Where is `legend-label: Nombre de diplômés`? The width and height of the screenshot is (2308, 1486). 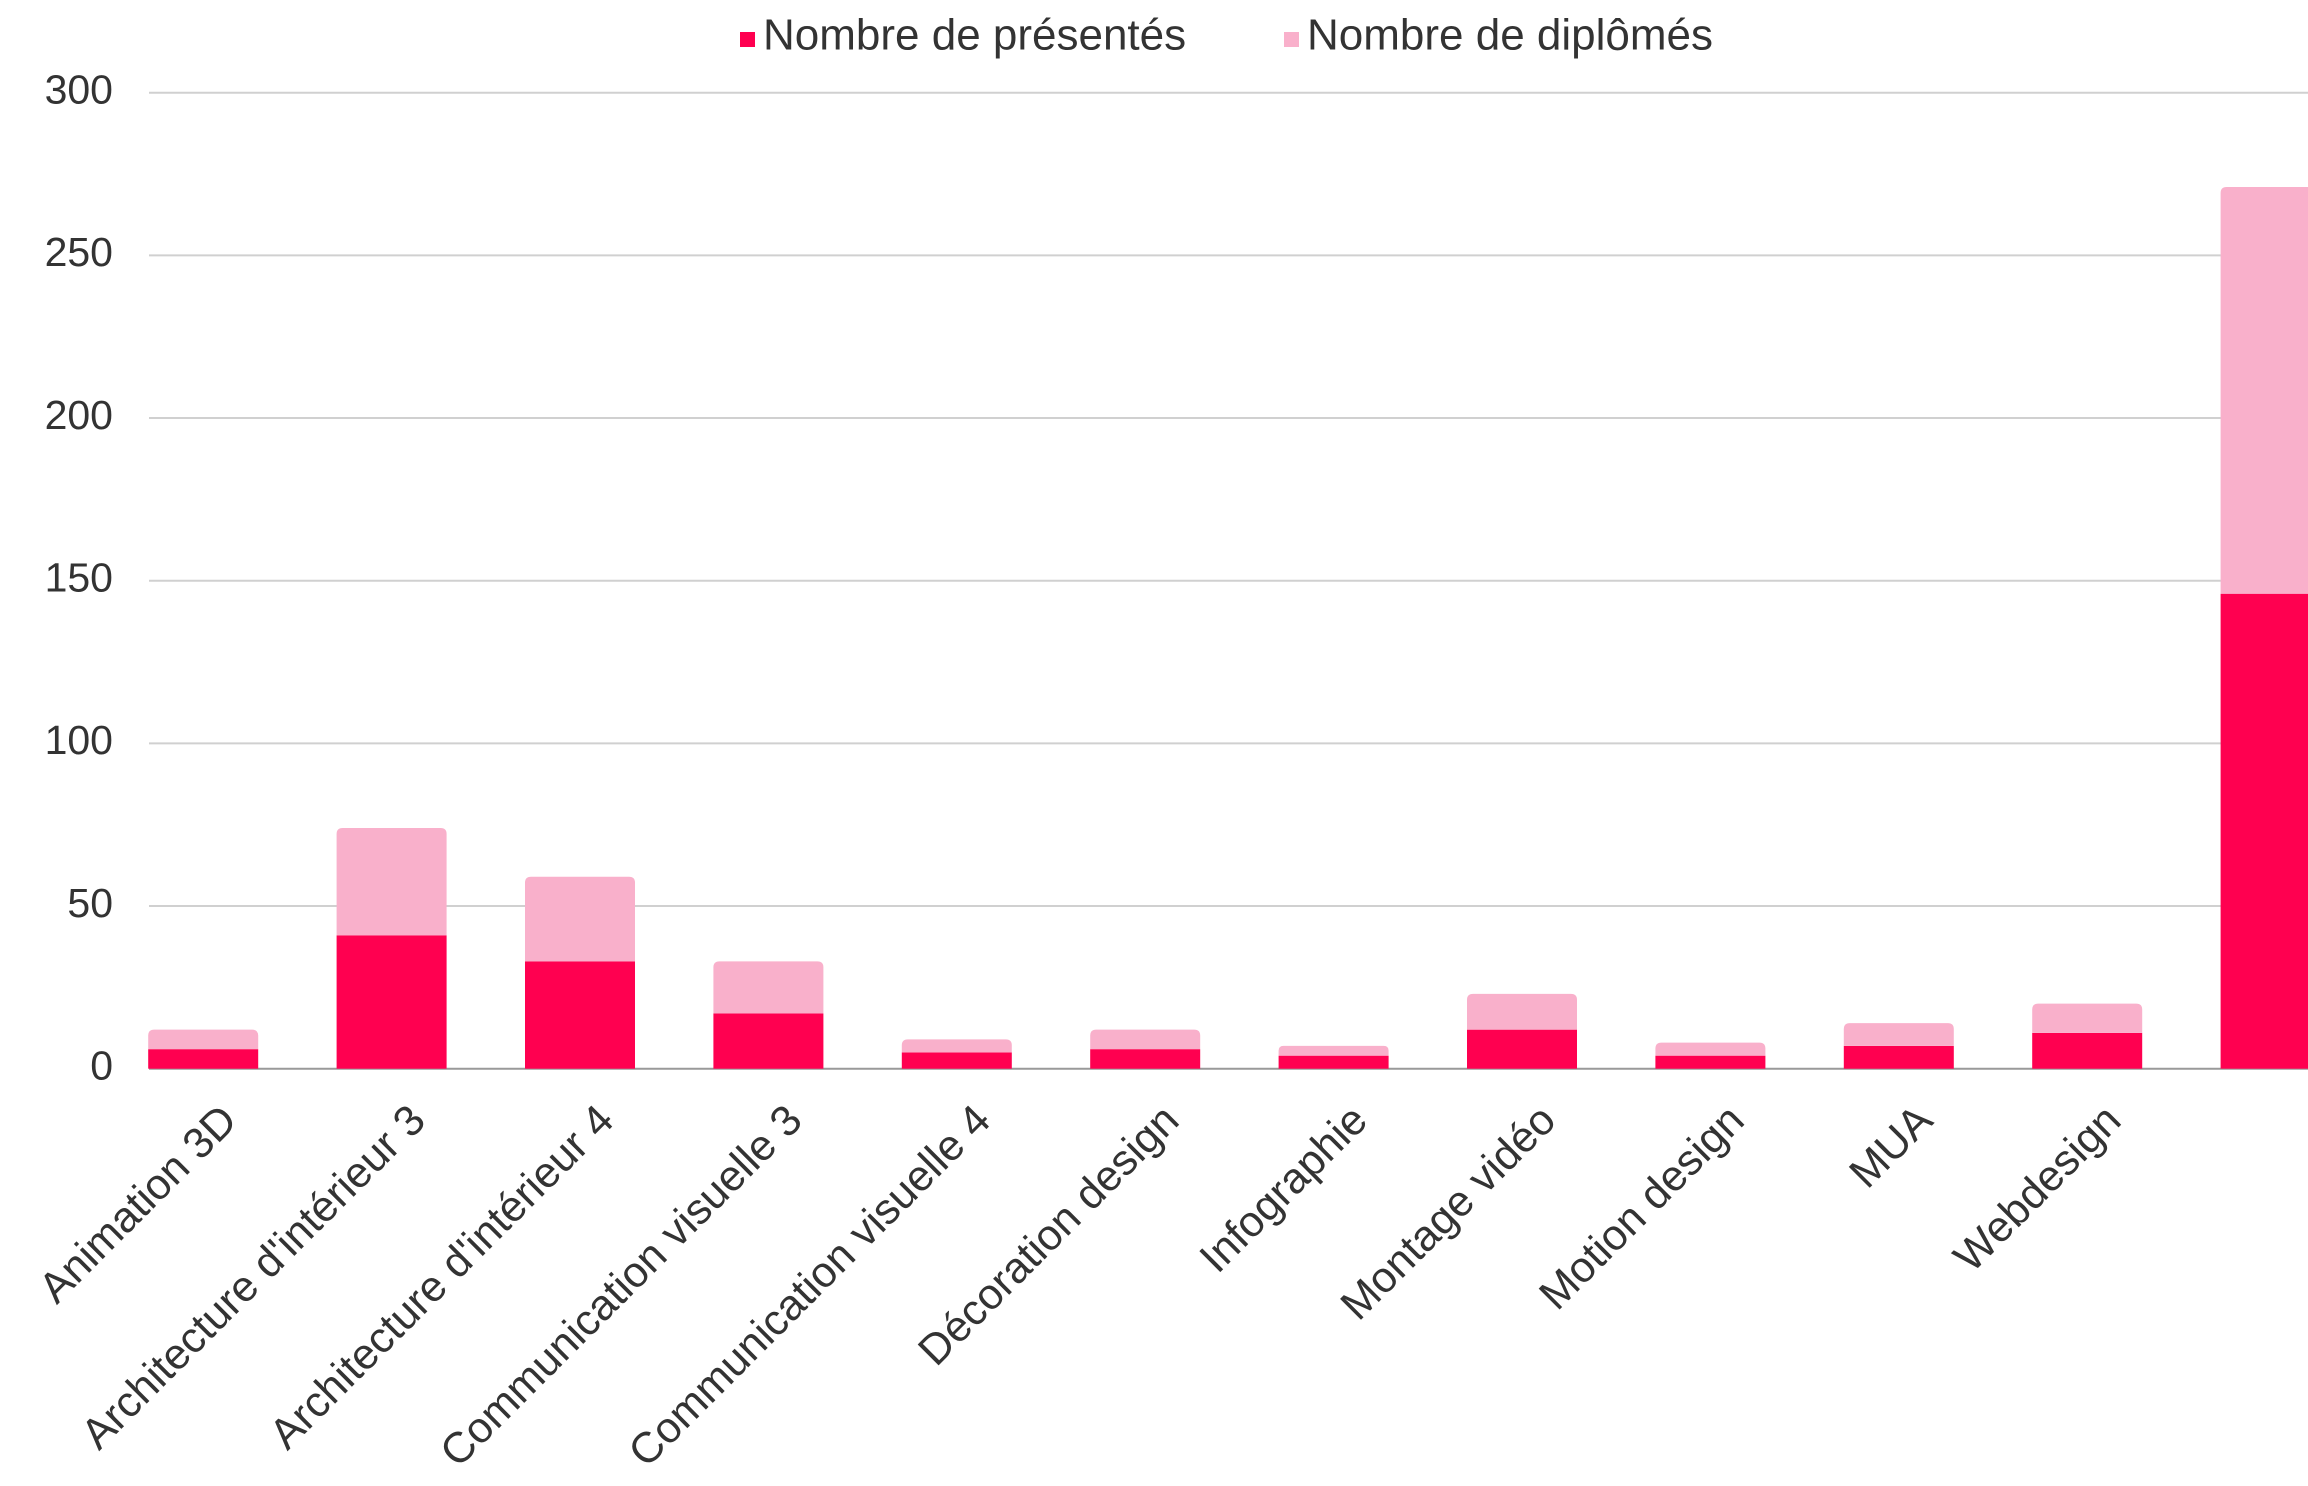
legend-label: Nombre de diplômés is located at coordinates (1510, 35).